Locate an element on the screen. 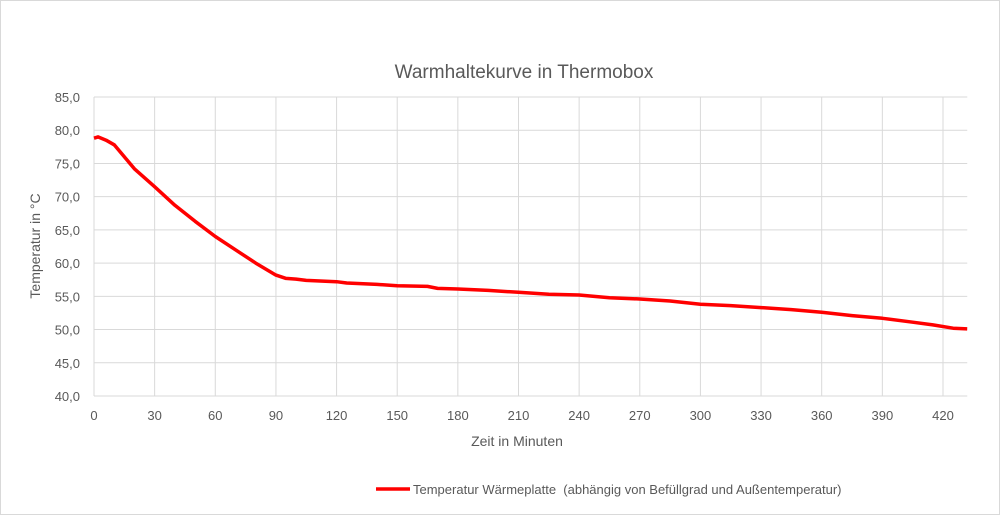  x-tick-label: 300 is located at coordinates (701, 415).